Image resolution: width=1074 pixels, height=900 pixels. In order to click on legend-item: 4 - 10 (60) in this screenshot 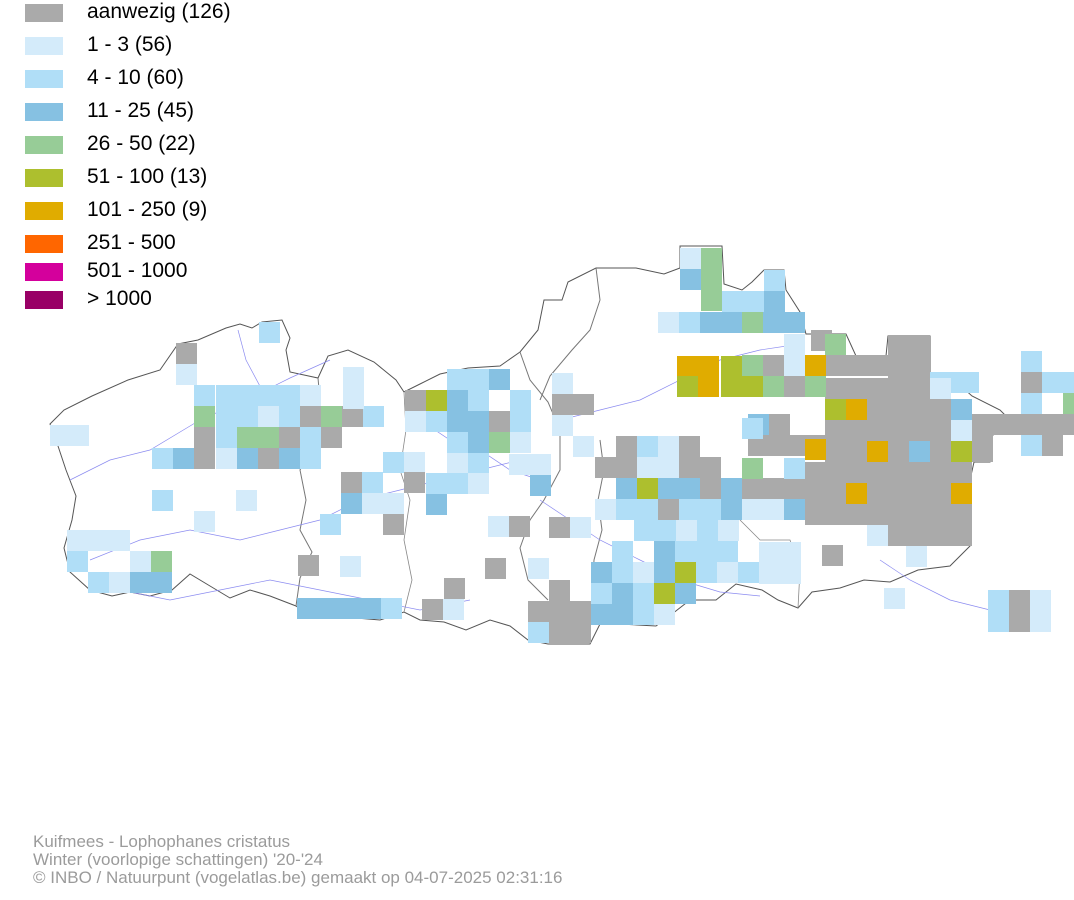, I will do `click(175, 78)`.